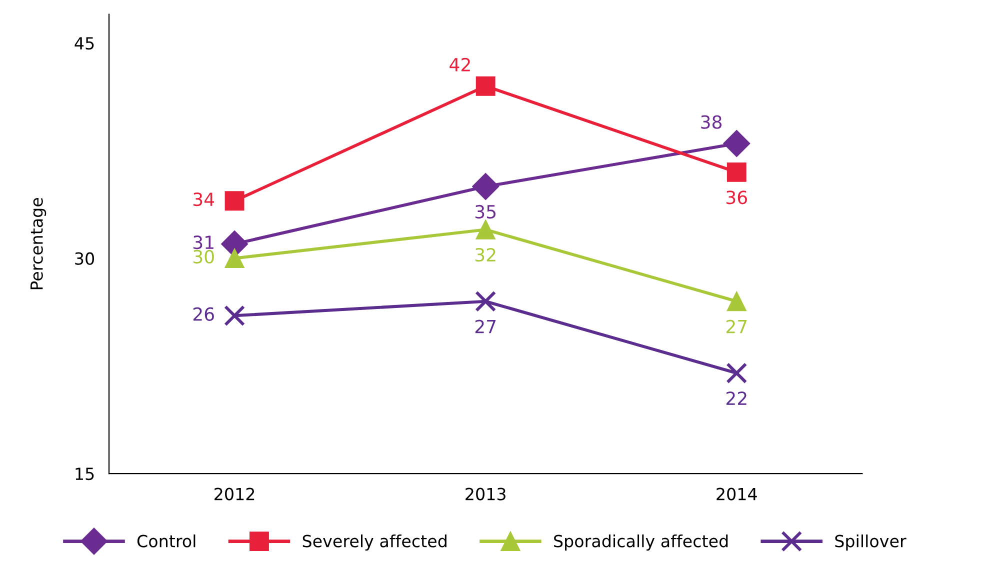 The height and width of the screenshot is (574, 991). Describe the element at coordinates (38, 244) in the screenshot. I see `y-axis-title: Percentage` at that location.